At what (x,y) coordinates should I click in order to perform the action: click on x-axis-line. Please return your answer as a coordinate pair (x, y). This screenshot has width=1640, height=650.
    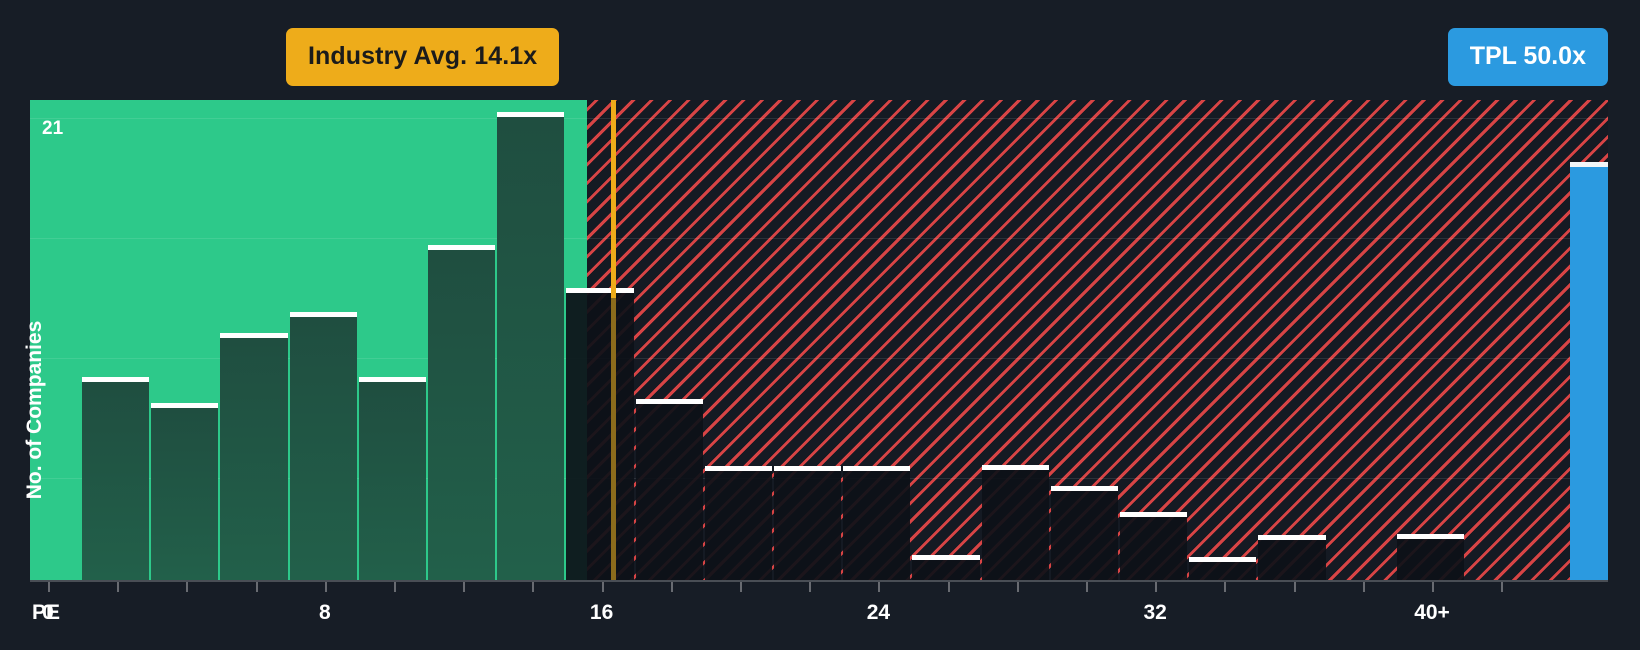
    Looking at the image, I should click on (819, 581).